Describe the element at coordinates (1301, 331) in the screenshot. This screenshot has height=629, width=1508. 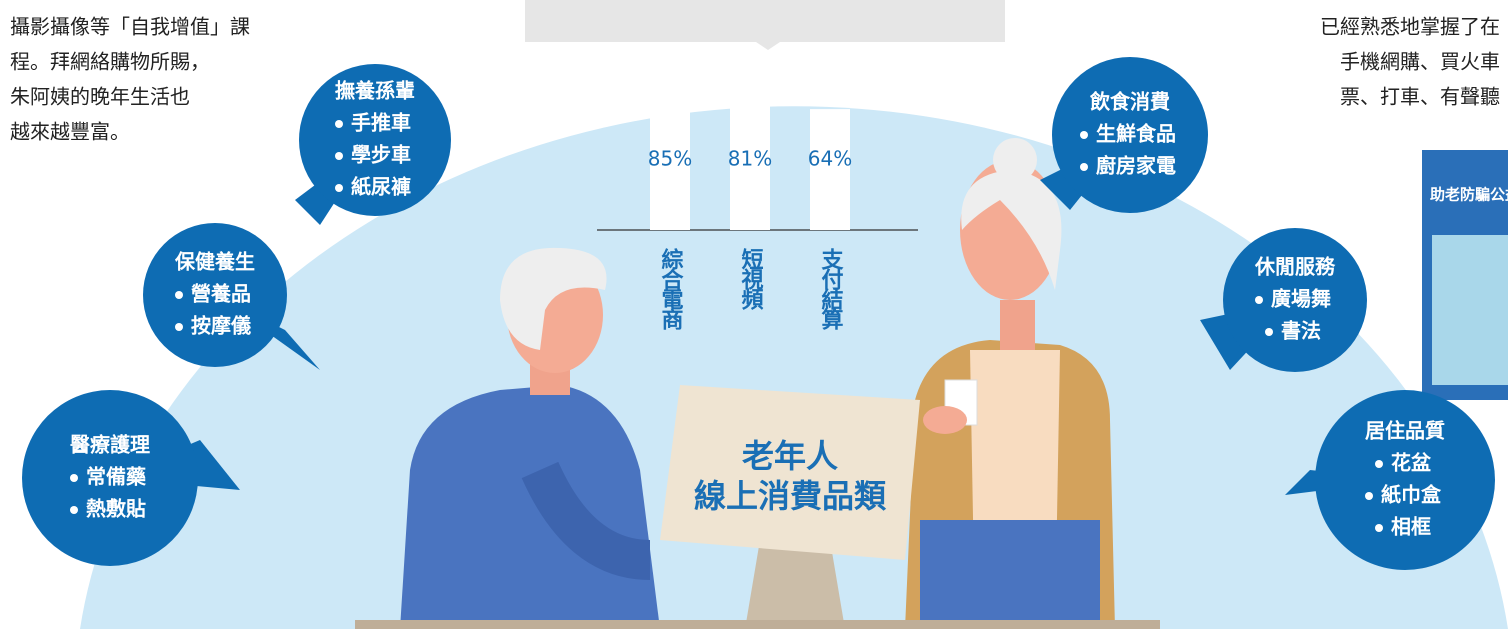
I see `bubble-item: 書法` at that location.